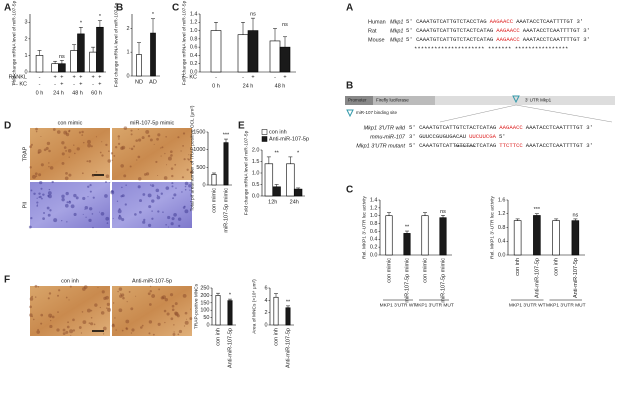 Image resolution: width=623 pixels, height=400 pixels. What do you see at coordinates (537, 210) in the screenshot?
I see `significance: ***` at bounding box center [537, 210].